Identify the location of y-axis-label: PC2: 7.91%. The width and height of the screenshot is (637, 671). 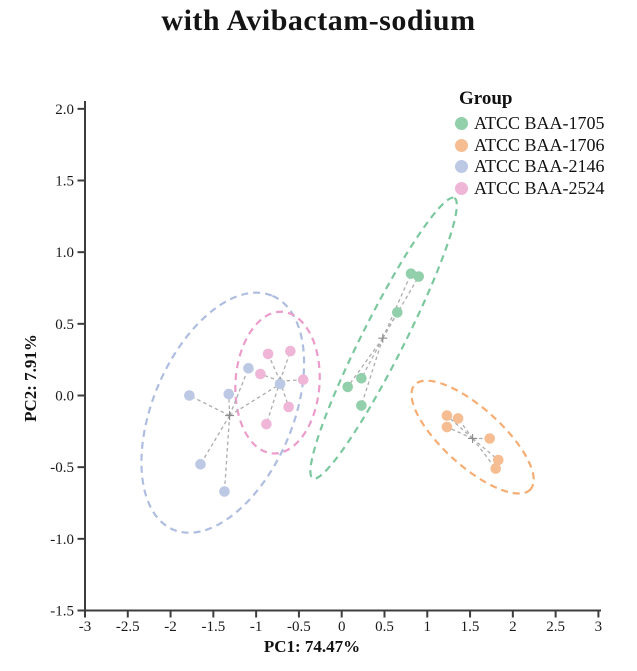
(30, 378).